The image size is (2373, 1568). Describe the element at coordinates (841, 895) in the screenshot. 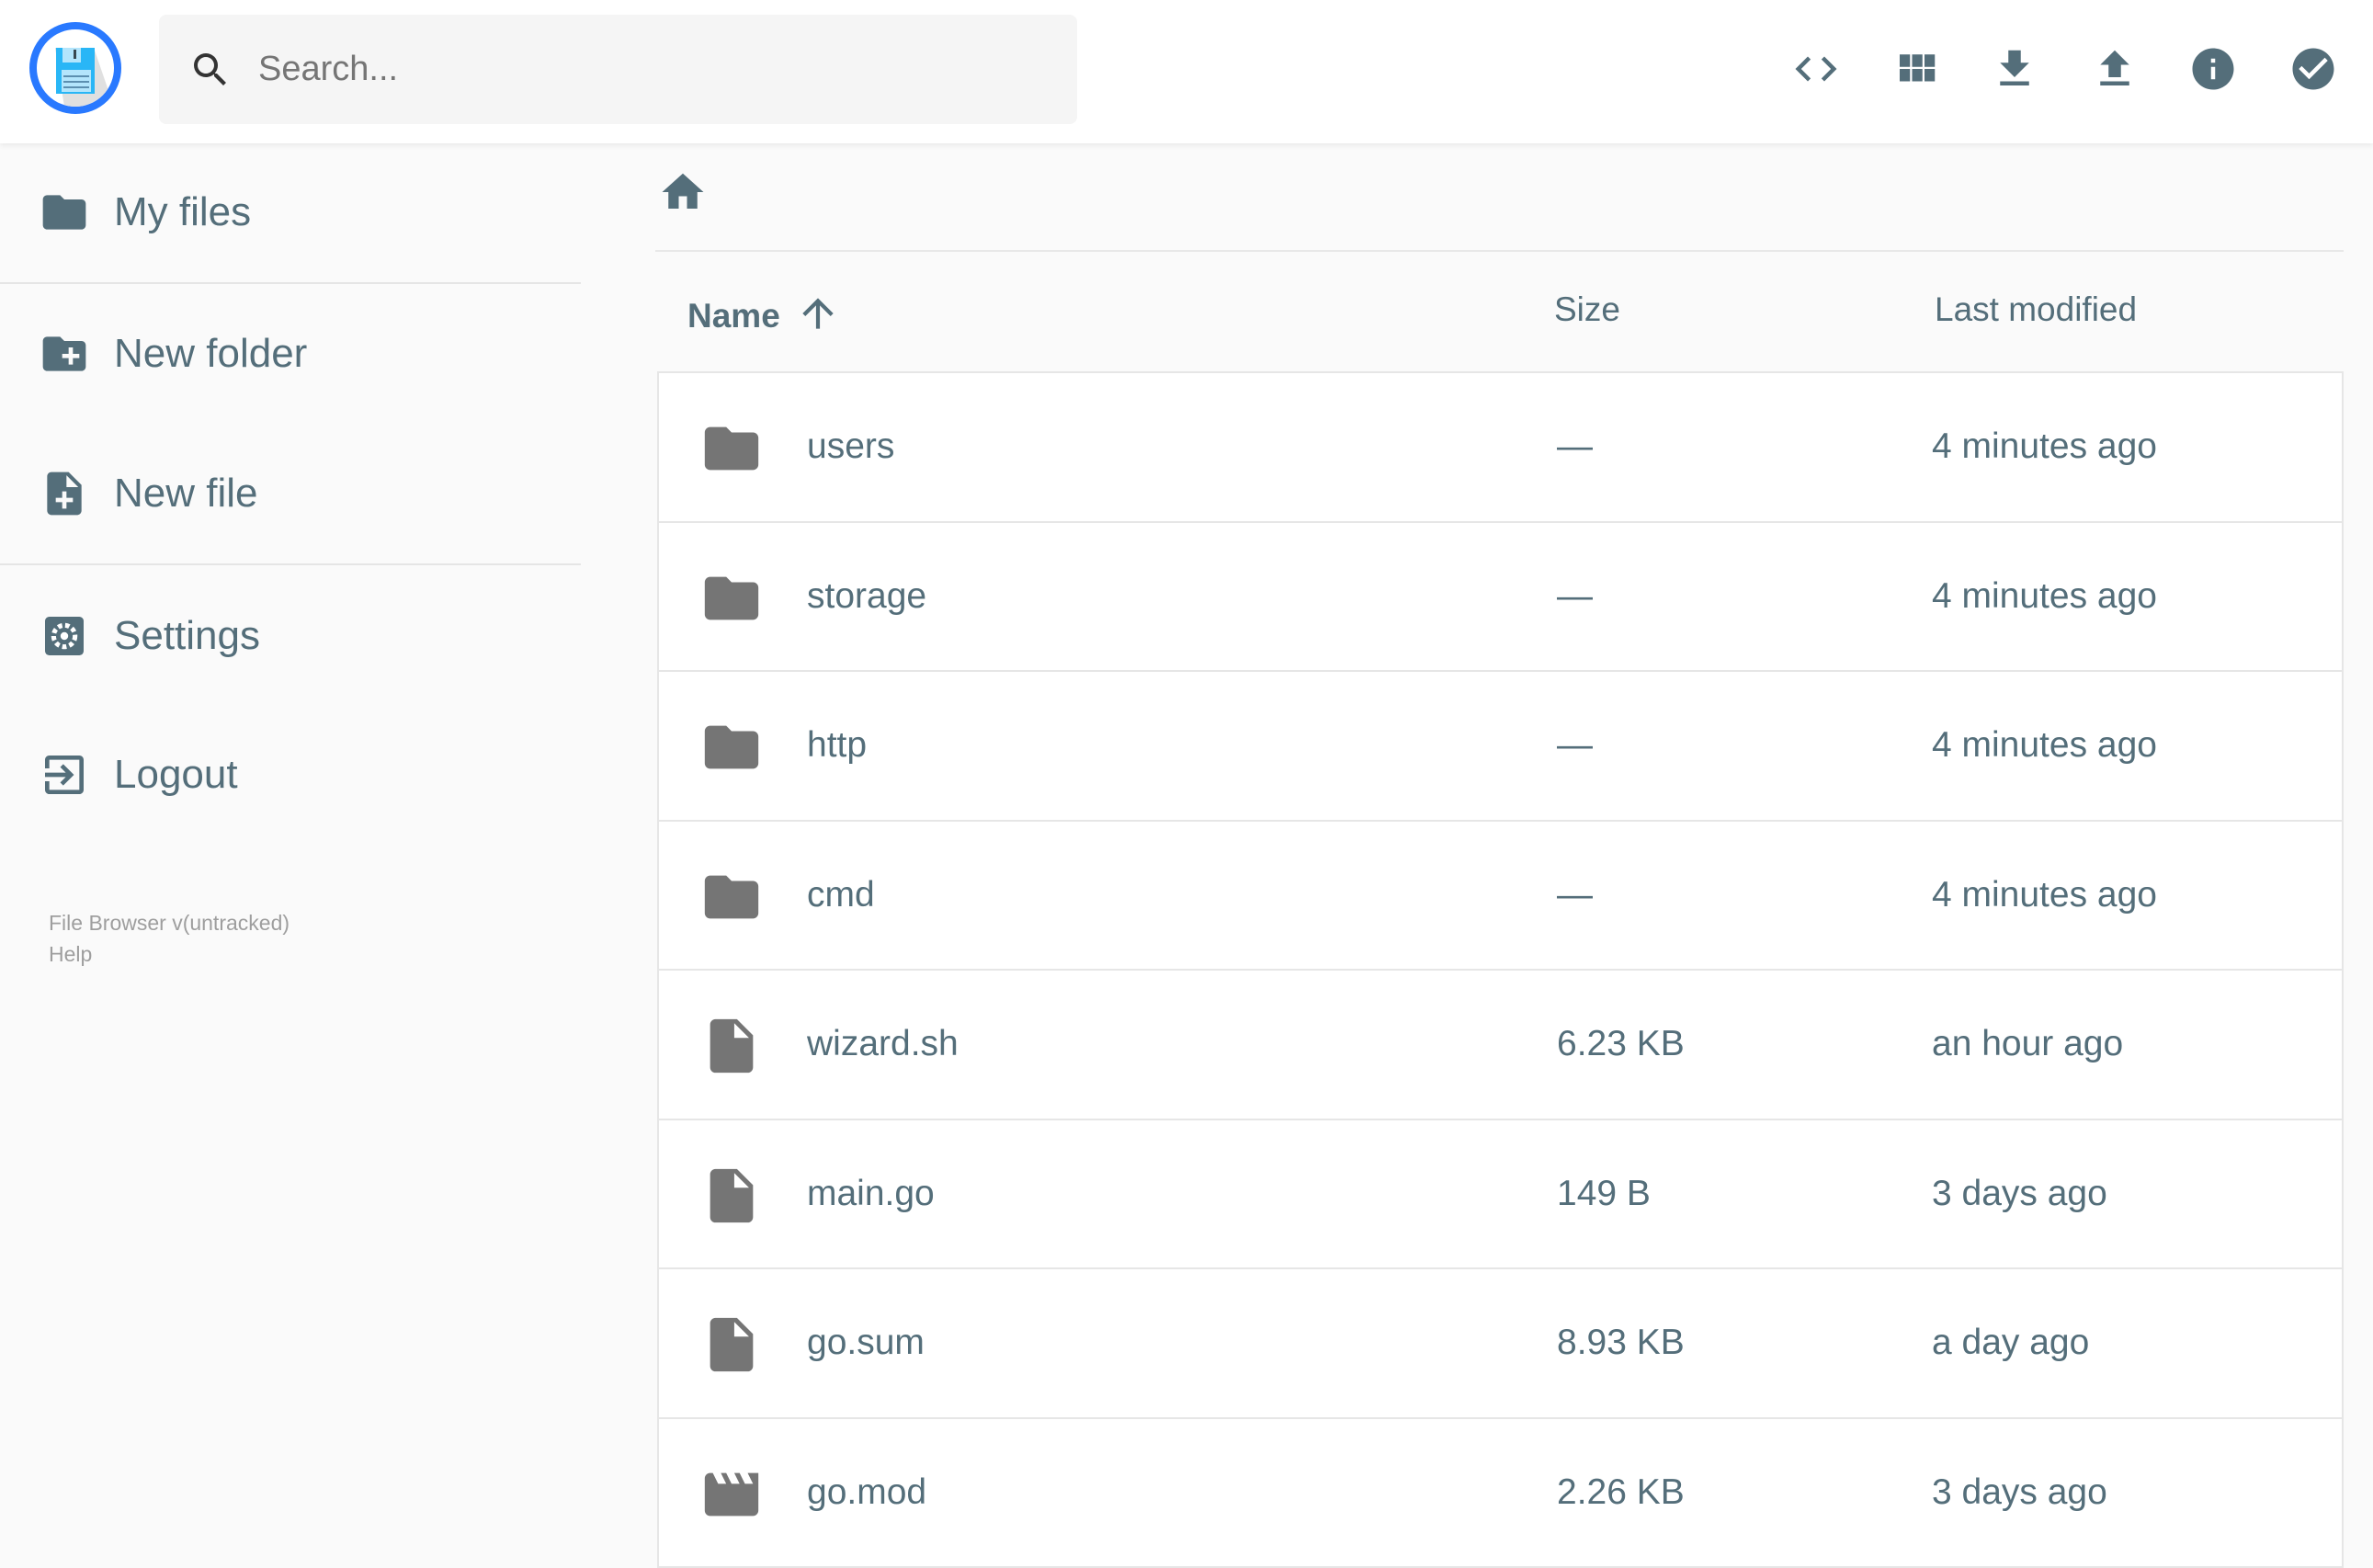

I see `file-name: cmd` at that location.